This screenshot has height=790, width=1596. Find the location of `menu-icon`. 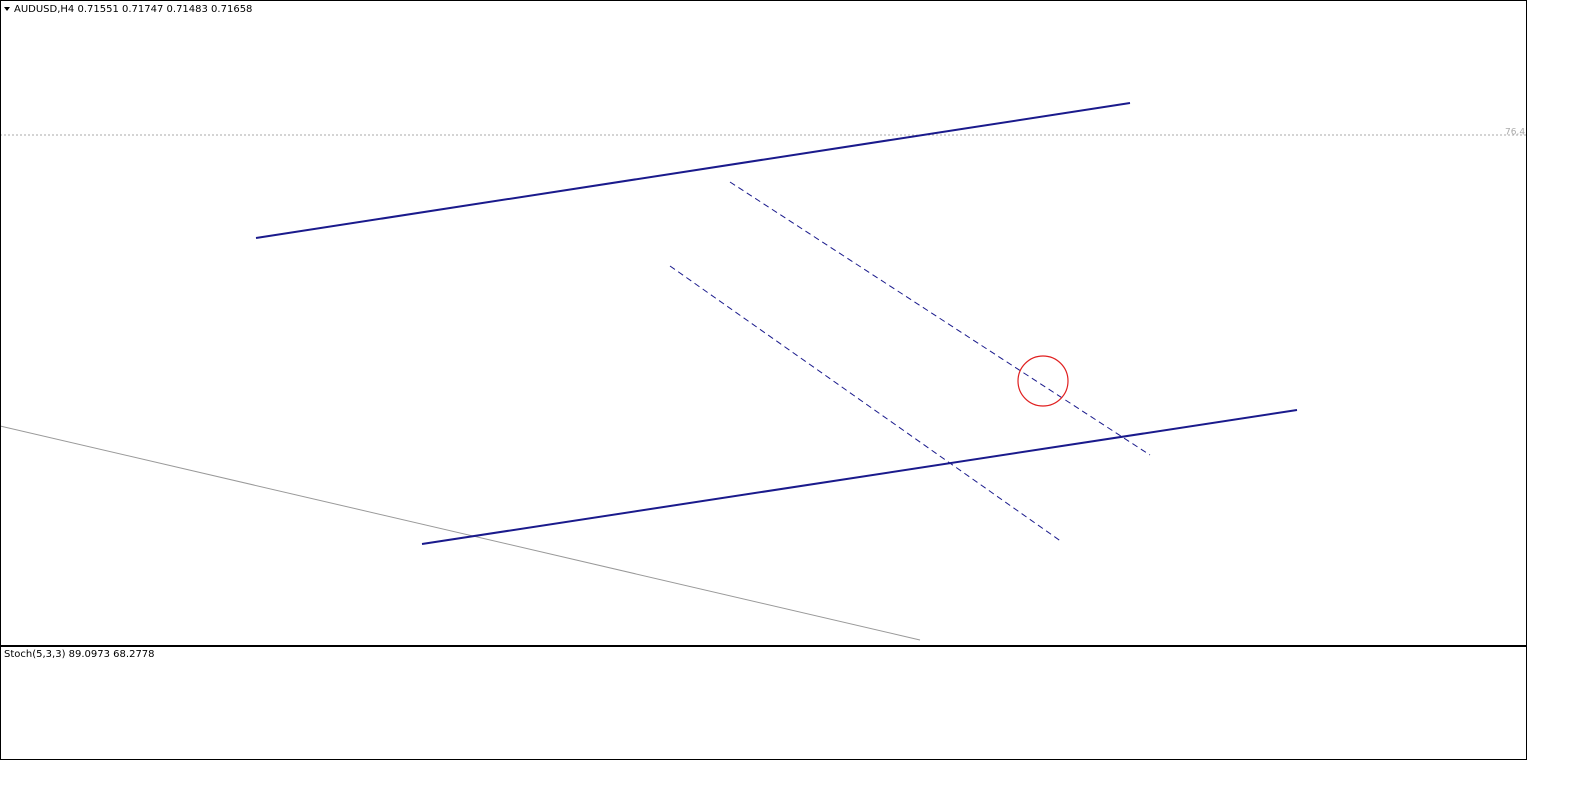

menu-icon is located at coordinates (7, 9).